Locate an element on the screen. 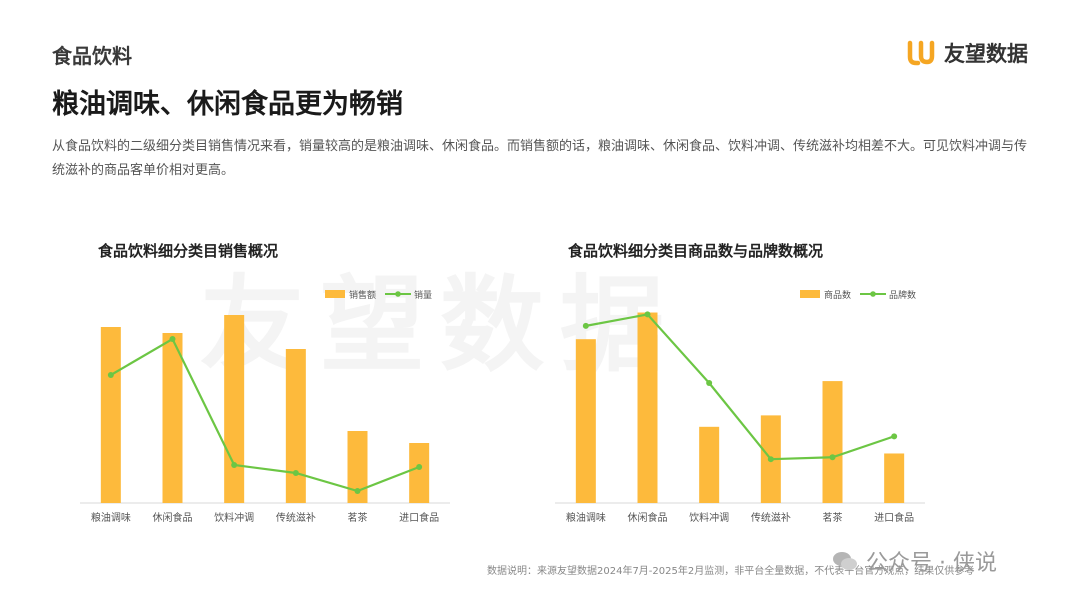 Image resolution: width=1080 pixels, height=608 pixels. bar-销售额-粮油调味 is located at coordinates (110, 415).